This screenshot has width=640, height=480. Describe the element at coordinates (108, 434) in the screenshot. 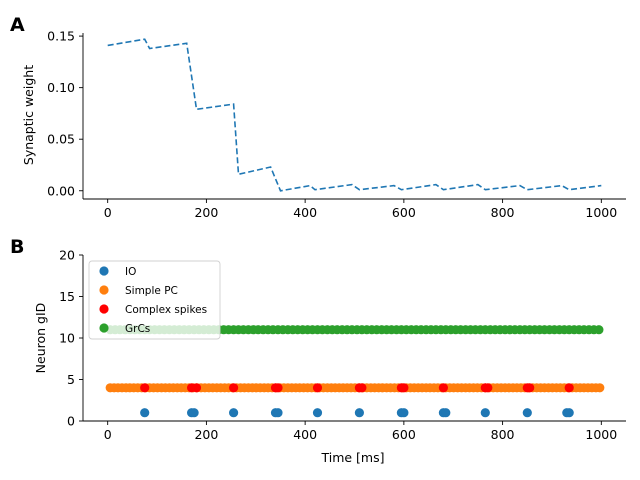

I see `panel-b-xtick-label: 0` at that location.